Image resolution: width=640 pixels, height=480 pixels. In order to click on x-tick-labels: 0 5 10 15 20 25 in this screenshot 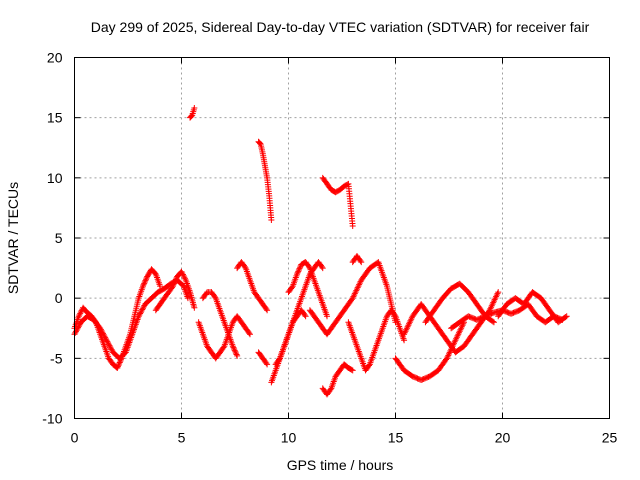, I will do `click(344, 438)`.